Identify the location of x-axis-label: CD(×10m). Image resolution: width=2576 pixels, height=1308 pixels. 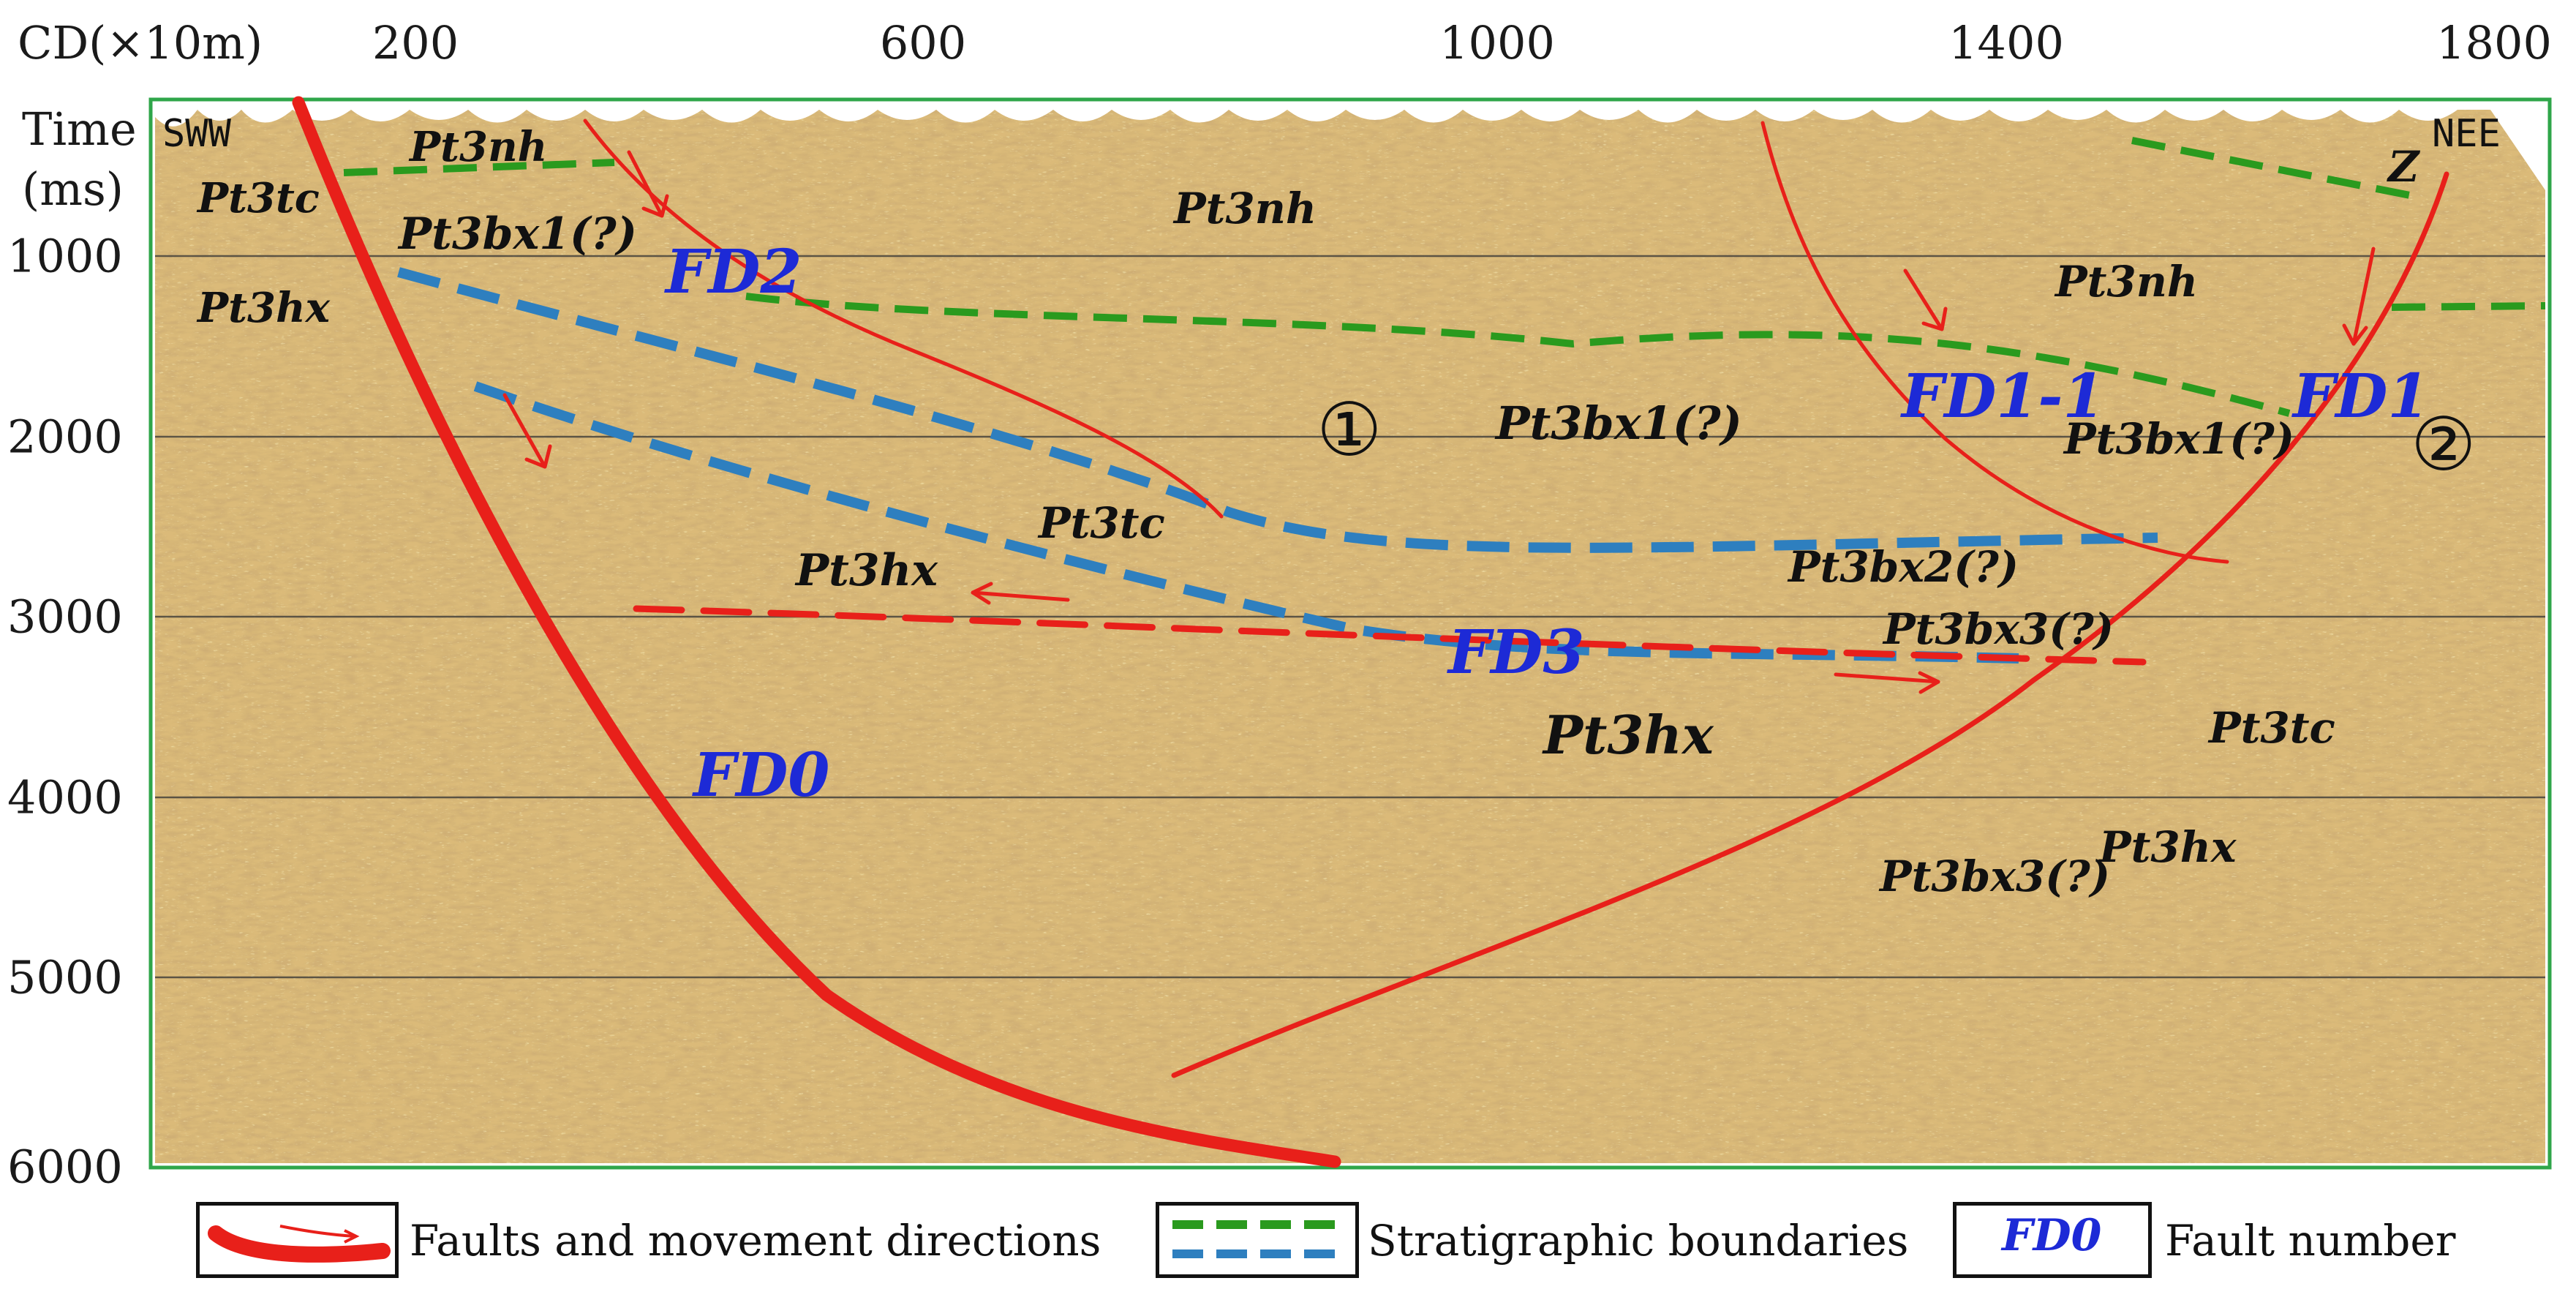
(140, 42).